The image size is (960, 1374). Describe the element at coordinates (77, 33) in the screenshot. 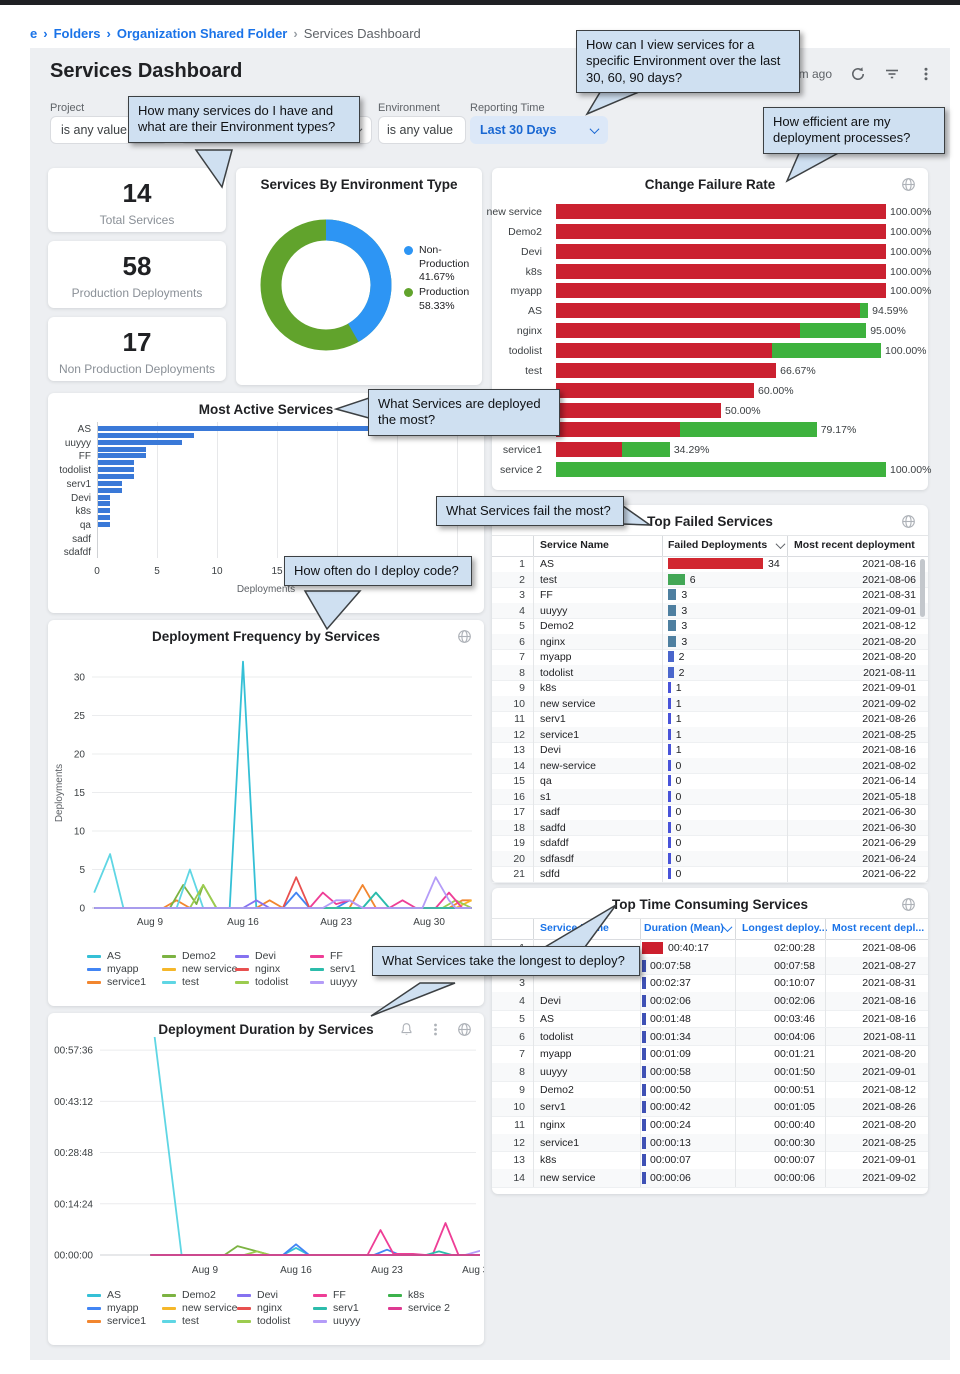

I see `breadcrumb-item: Folders` at that location.